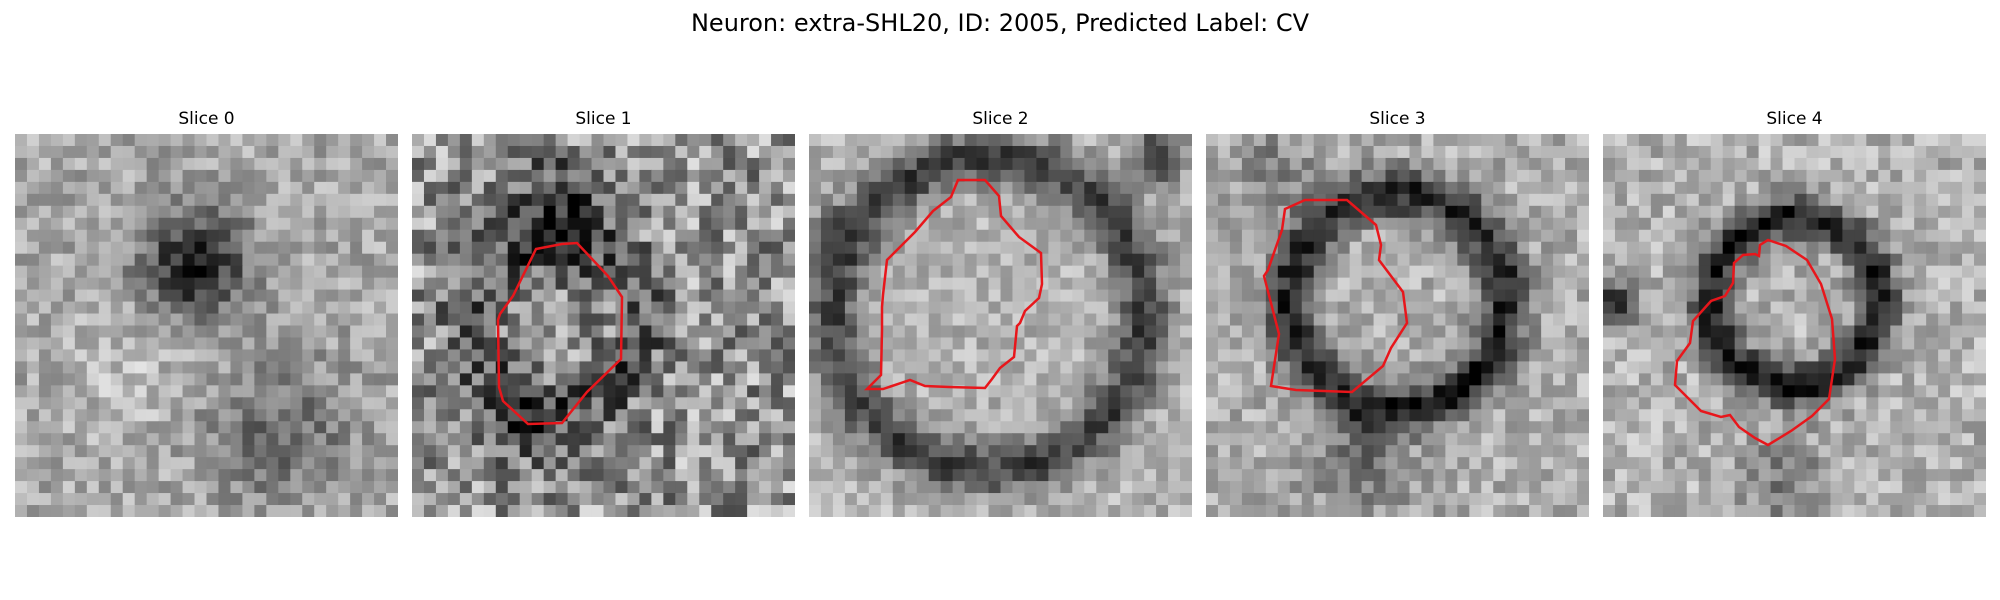  Describe the element at coordinates (603, 119) in the screenshot. I see `slice-title: Slice 1` at that location.